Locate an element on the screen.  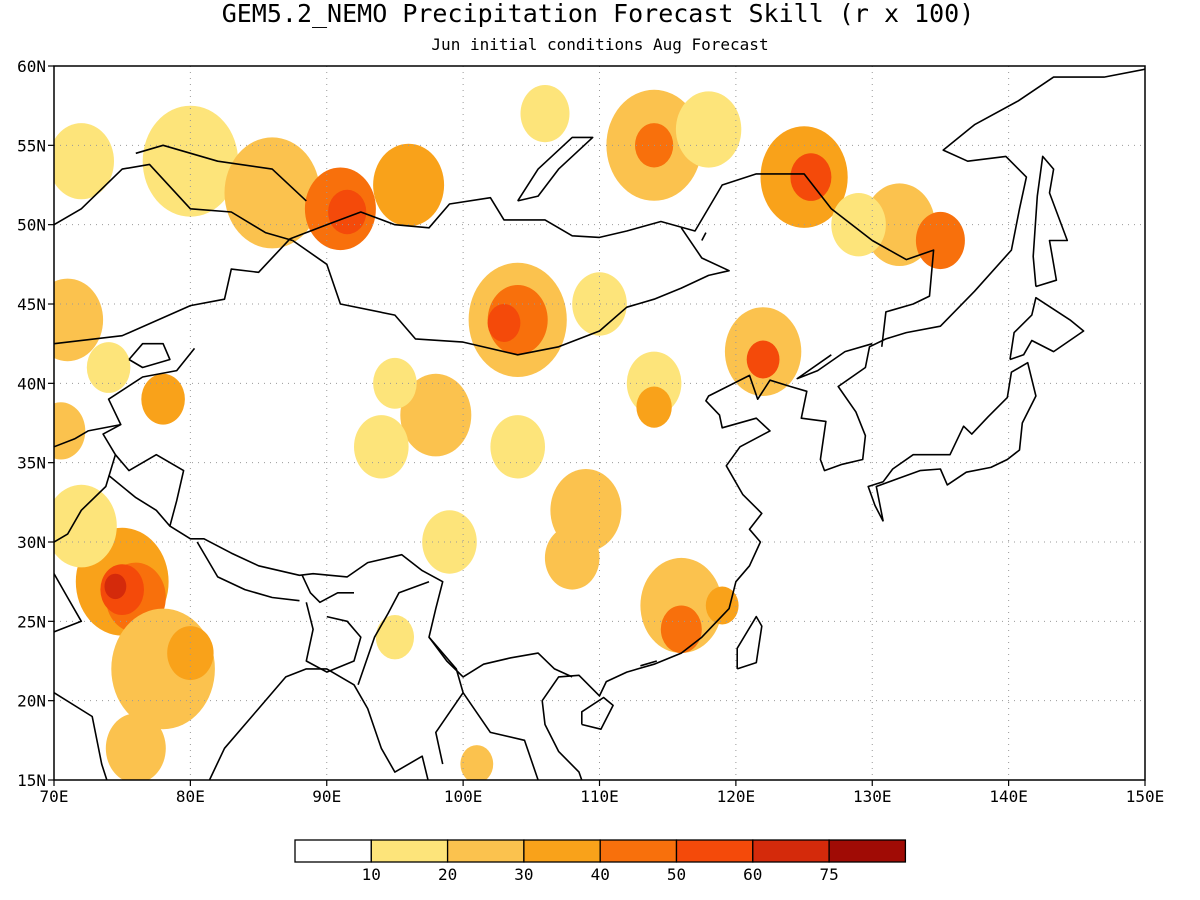
y-tick-label: 50N is located at coordinates (31, 225).